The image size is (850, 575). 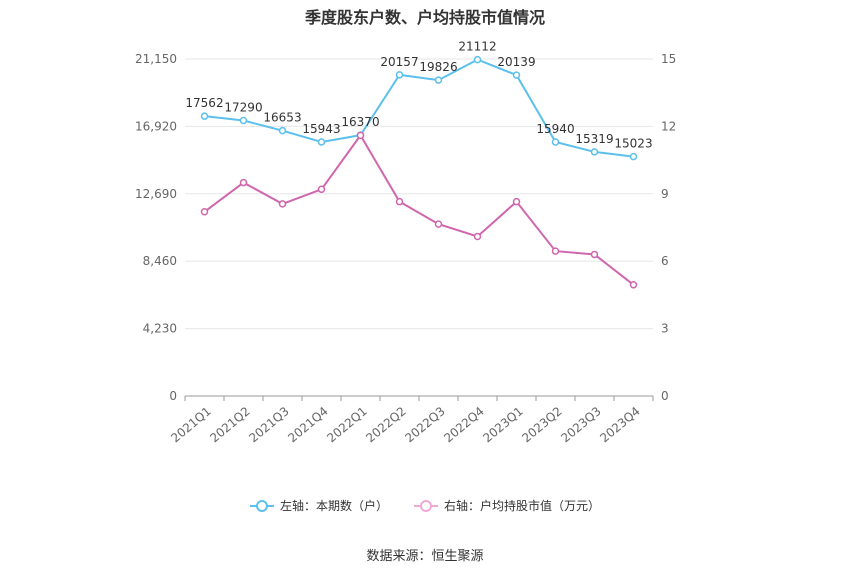 What do you see at coordinates (516, 62) in the screenshot?
I see `data-label: 20139` at bounding box center [516, 62].